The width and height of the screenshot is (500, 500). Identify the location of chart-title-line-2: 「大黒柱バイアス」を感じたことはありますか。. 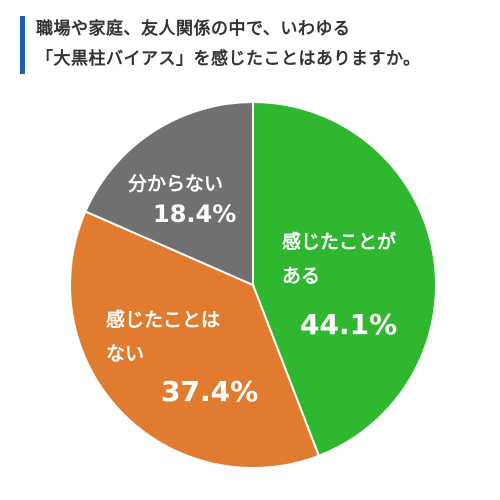
(228, 59).